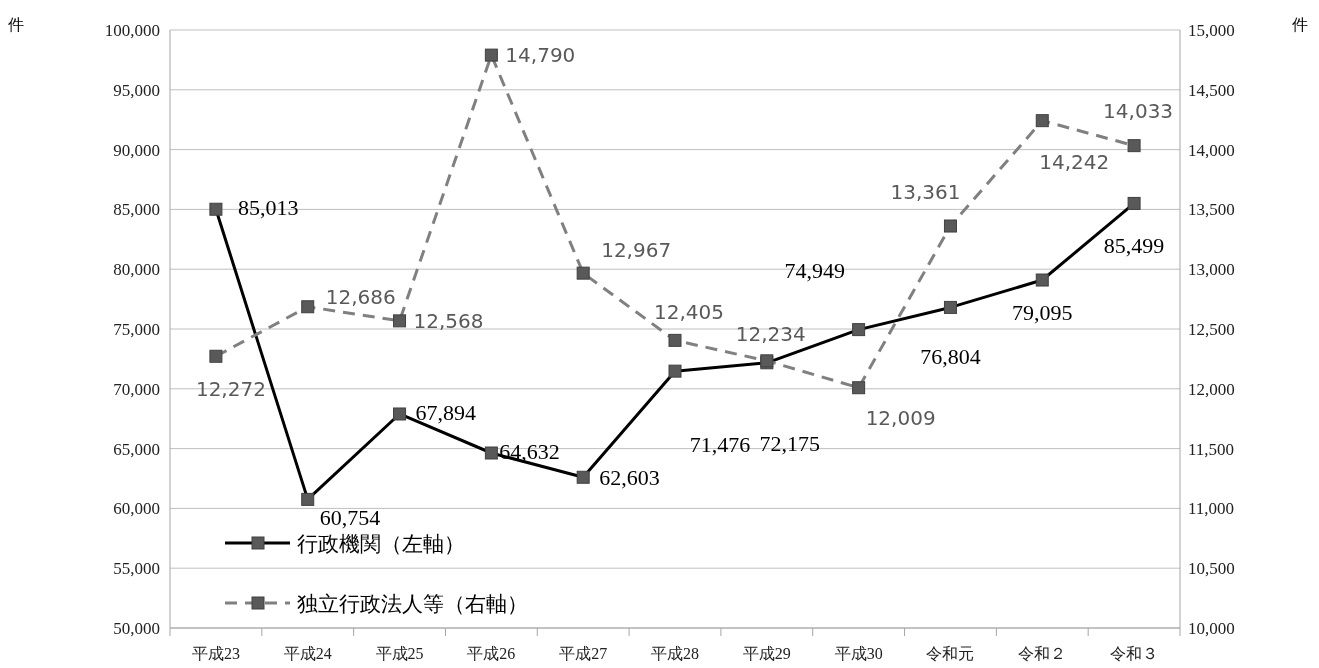 This screenshot has width=1319, height=668. Describe the element at coordinates (136, 270) in the screenshot. I see `y-tick-label: 80,000` at that location.